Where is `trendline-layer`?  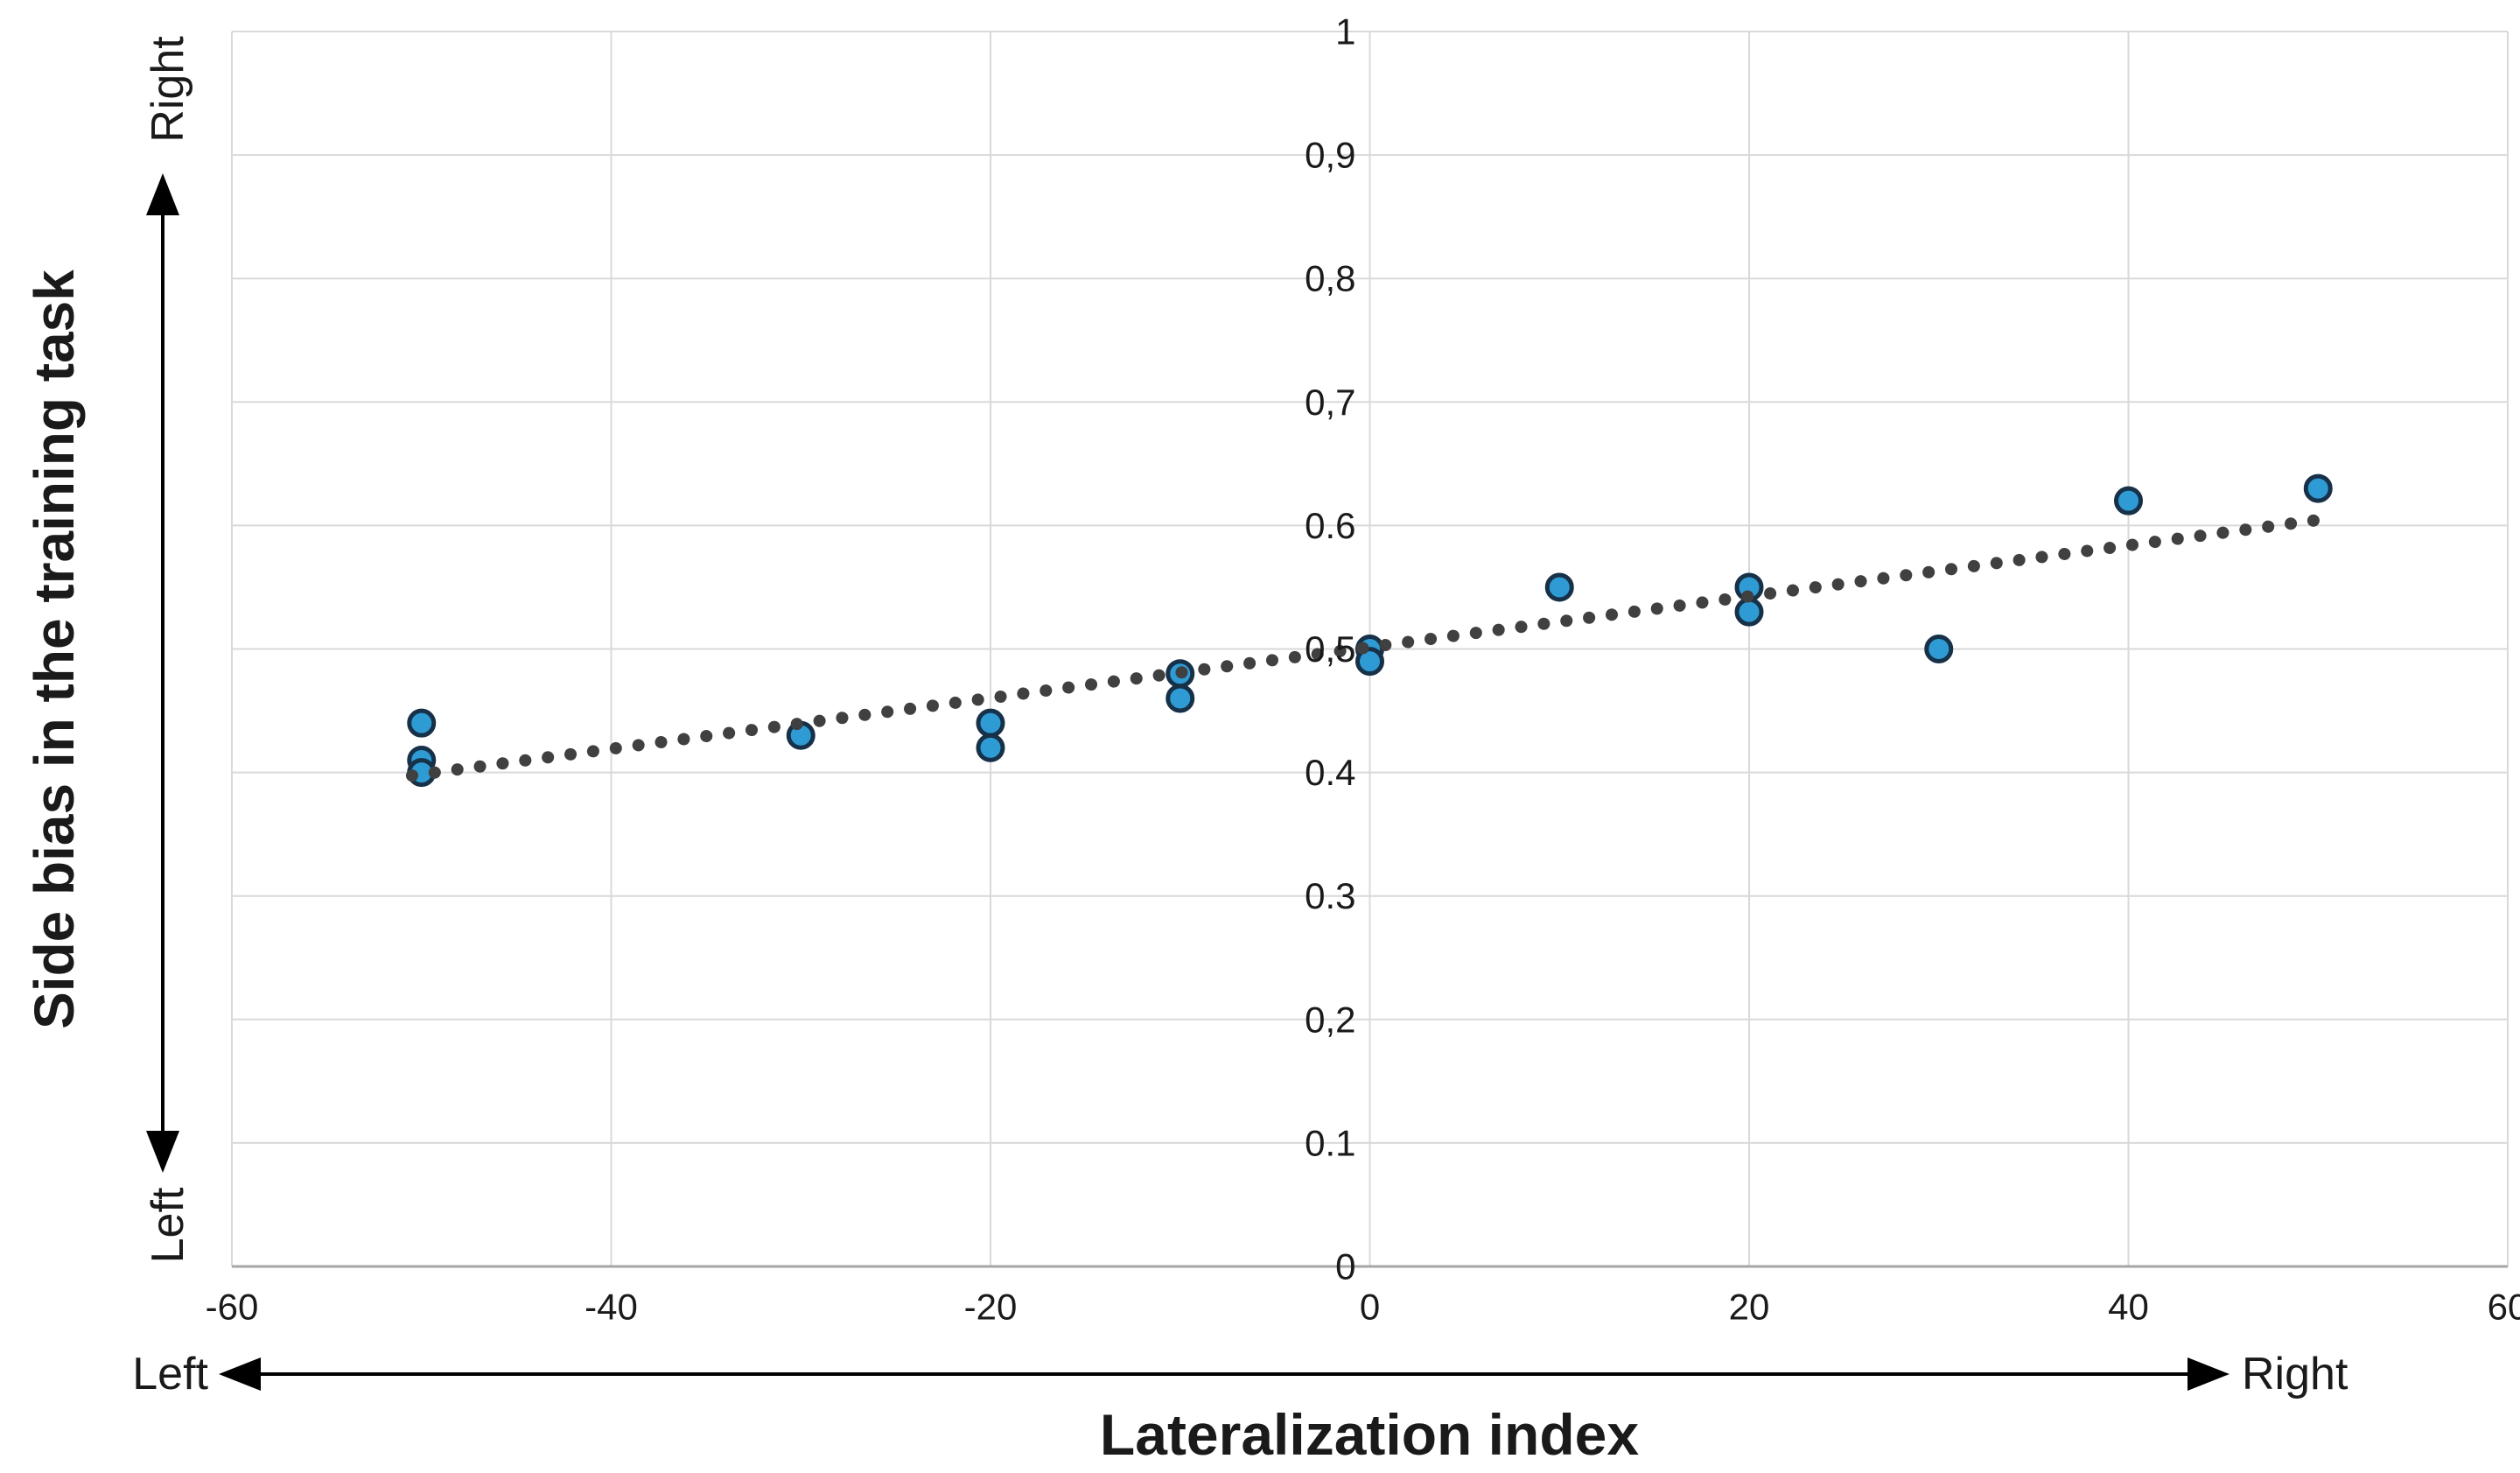
trendline-layer is located at coordinates (1369, 647).